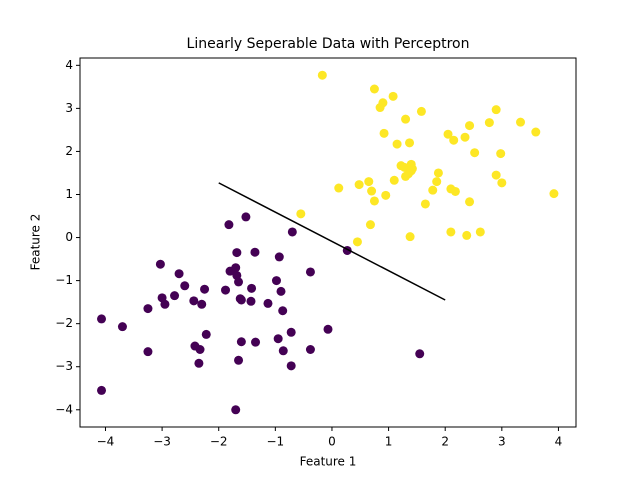 The height and width of the screenshot is (484, 640). Describe the element at coordinates (328, 44) in the screenshot. I see `chart-title: Linearly Seperable Data with Perceptron` at that location.